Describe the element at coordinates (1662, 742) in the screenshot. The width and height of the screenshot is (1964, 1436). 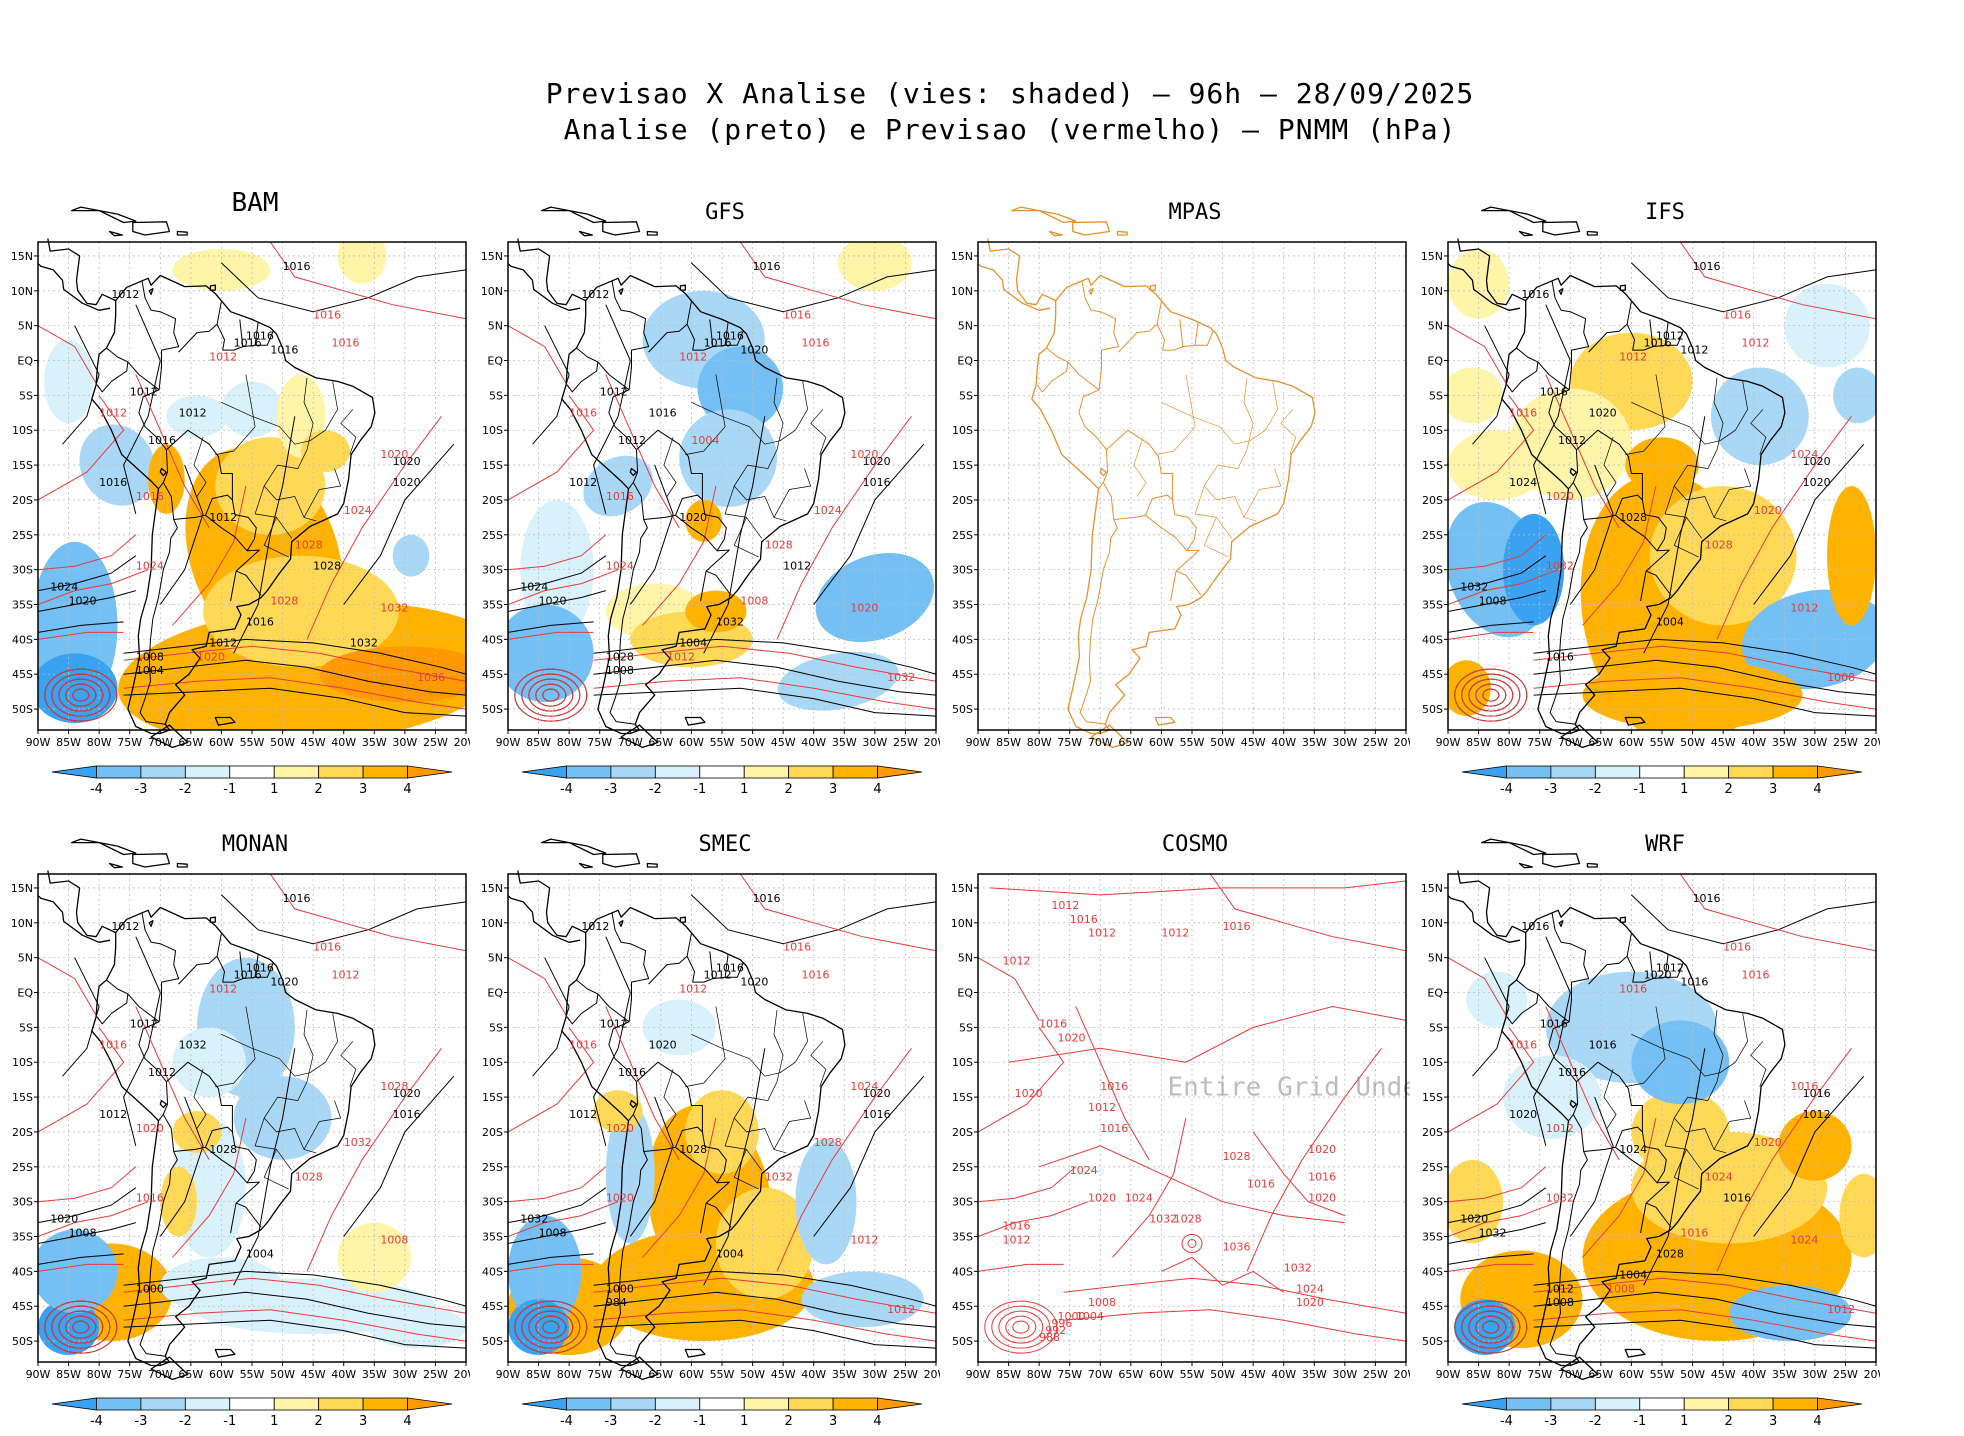
I see `lon-tick-label: 55W` at that location.